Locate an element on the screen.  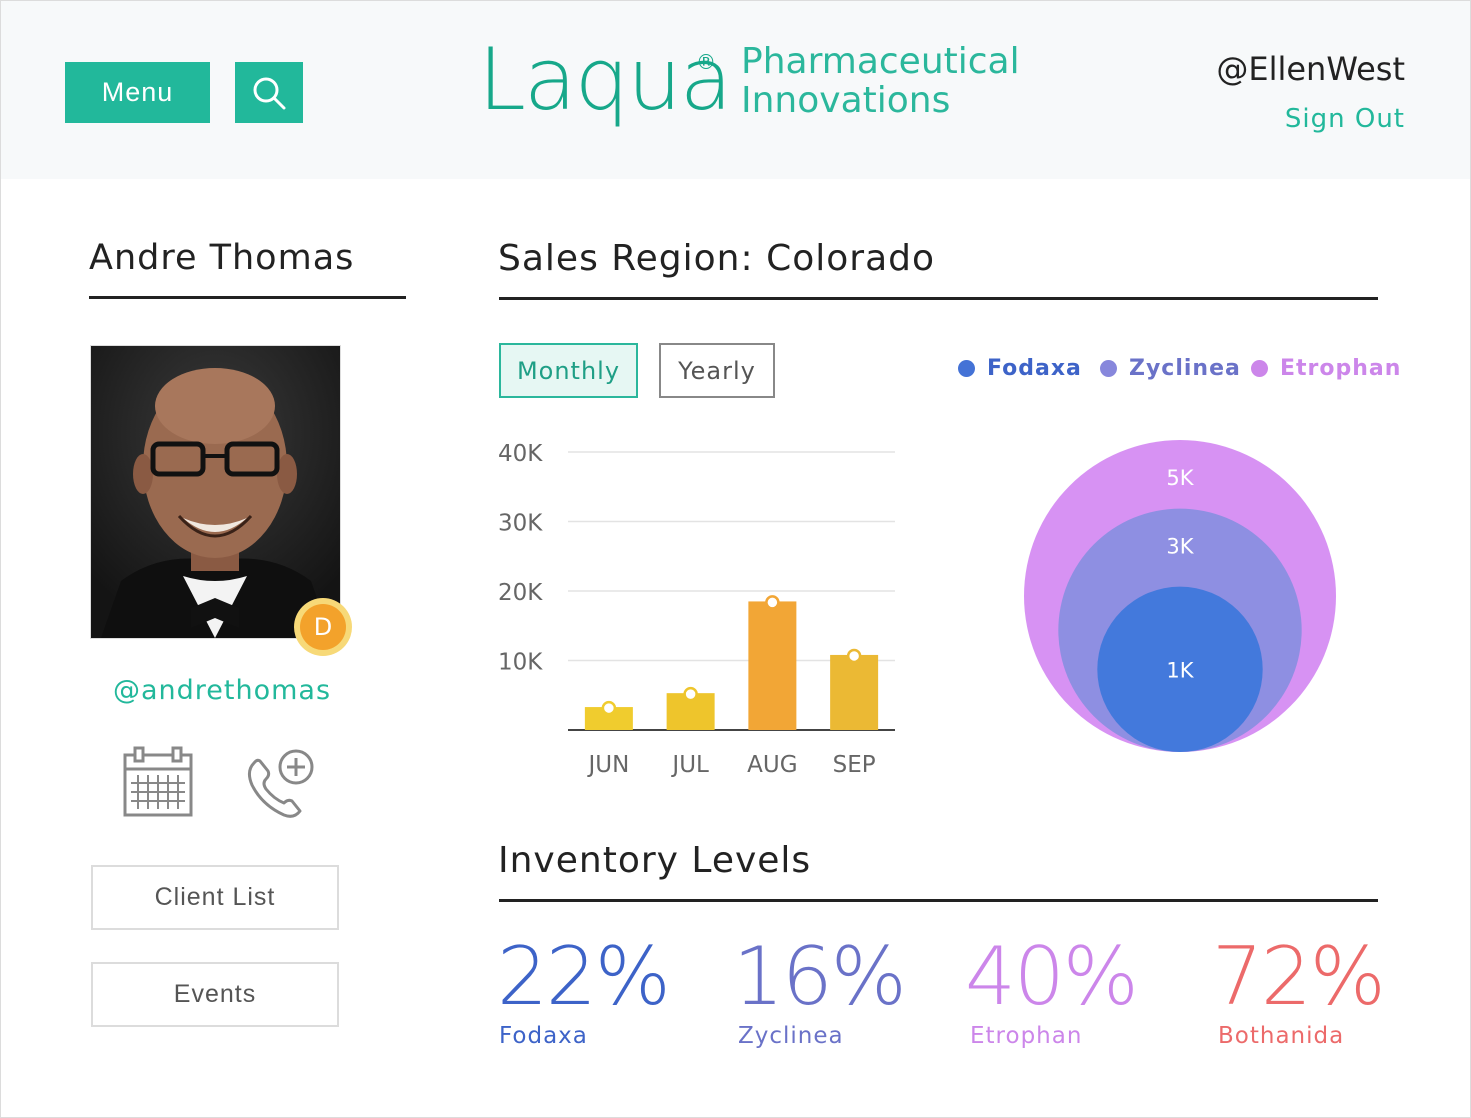
inventory-value-fodaxa: 22% is located at coordinates (584, 976).